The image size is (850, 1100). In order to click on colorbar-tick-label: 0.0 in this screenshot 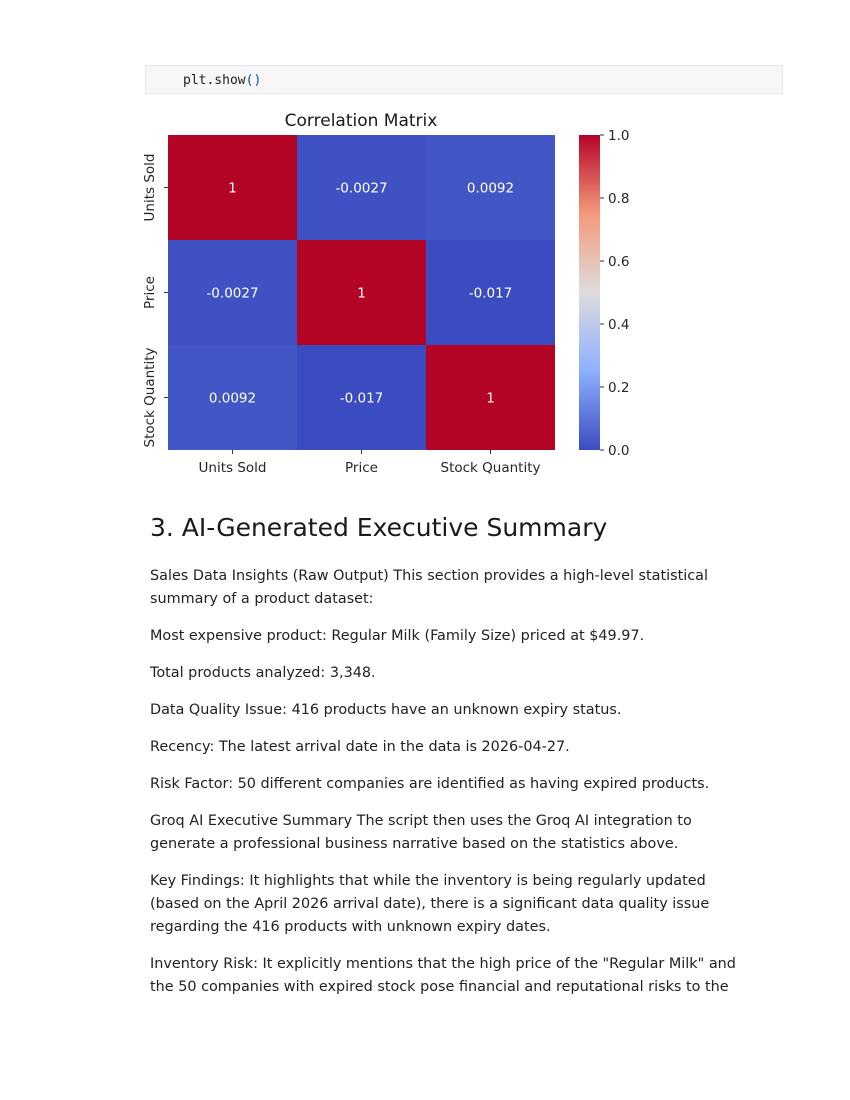, I will do `click(618, 451)`.